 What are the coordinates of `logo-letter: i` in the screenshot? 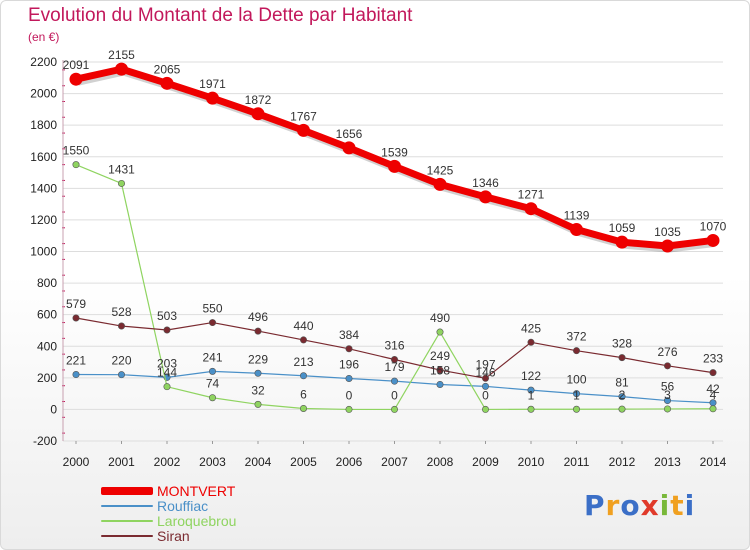 It's located at (665, 505).